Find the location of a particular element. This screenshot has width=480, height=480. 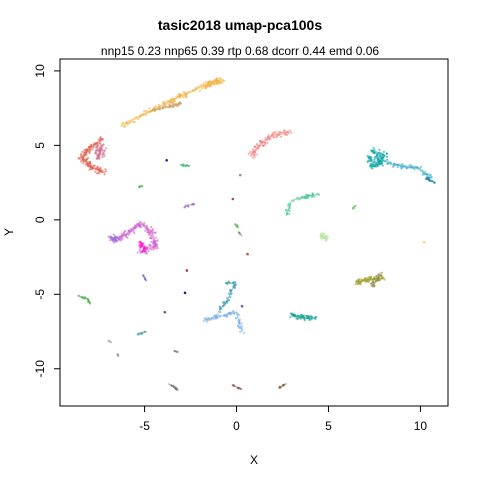

y-axis-label: Y is located at coordinates (9, 232).